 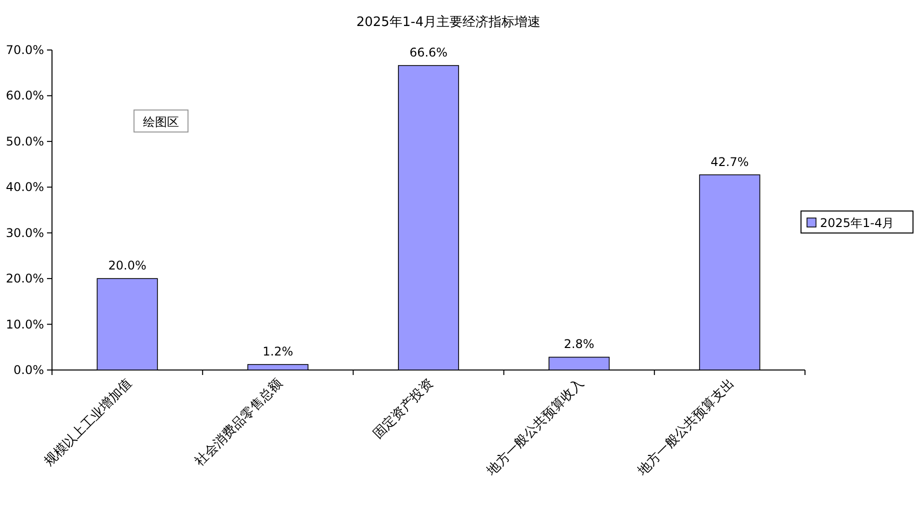 I want to click on y-tick-label: 40.0%, so click(x=25, y=187).